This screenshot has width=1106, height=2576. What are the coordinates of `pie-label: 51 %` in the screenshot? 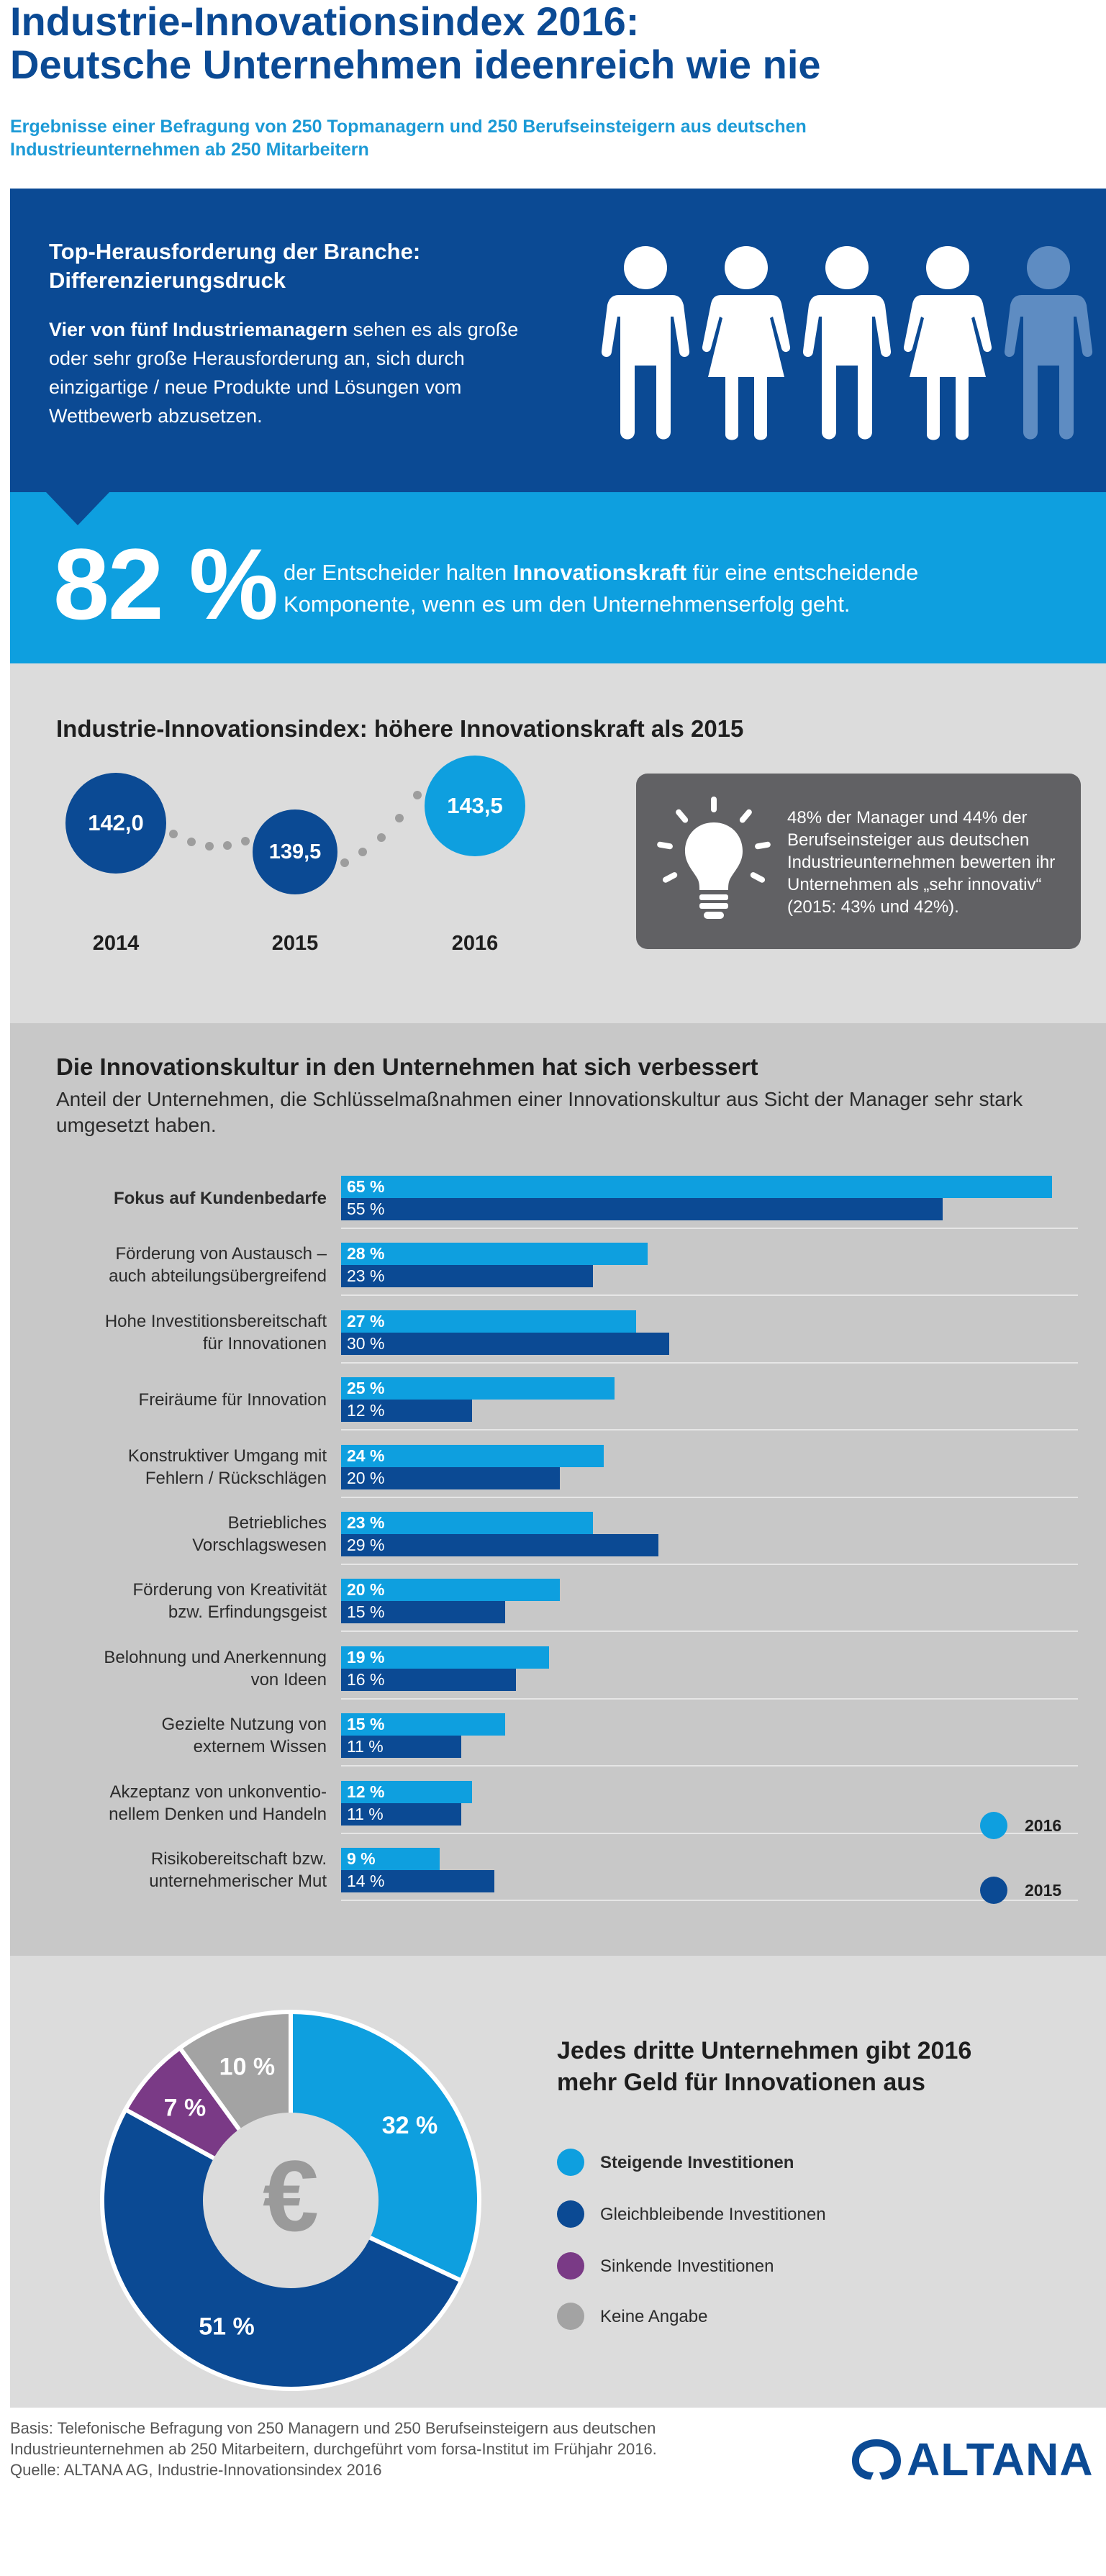 It's located at (227, 2327).